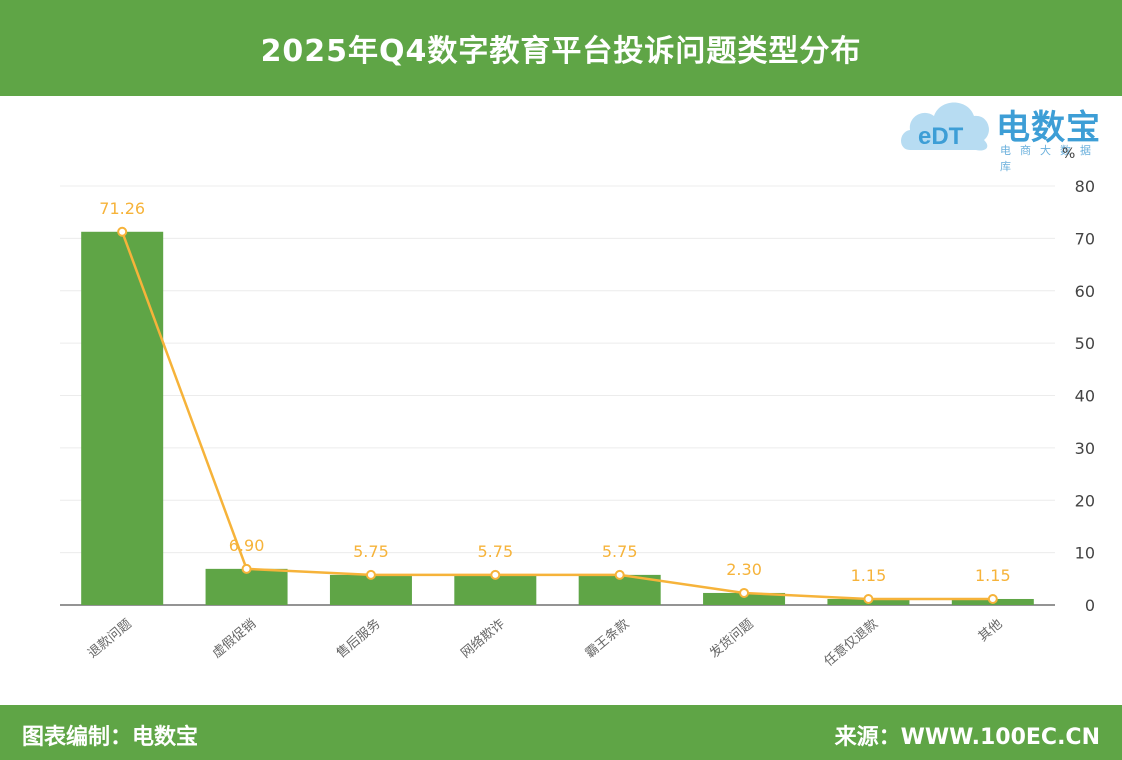  What do you see at coordinates (545, 643) in the screenshot?
I see `x-axis-ticks: 退款问题 虚假促销 售后服务 网络欺诈 霸王条款 发货问题 任意仅退款 其他` at bounding box center [545, 643].